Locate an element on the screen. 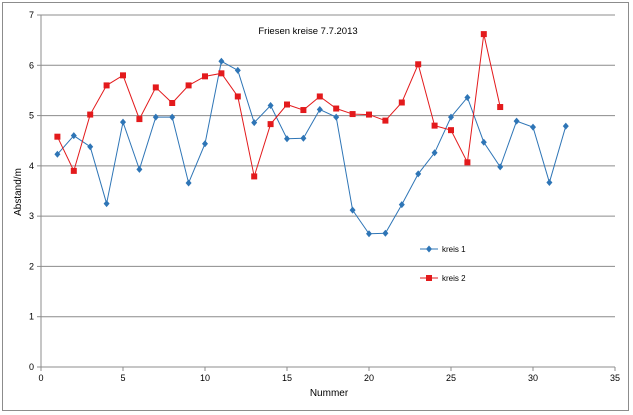 The width and height of the screenshot is (633, 415). x-tick-label-0: 0 is located at coordinates (40, 378).